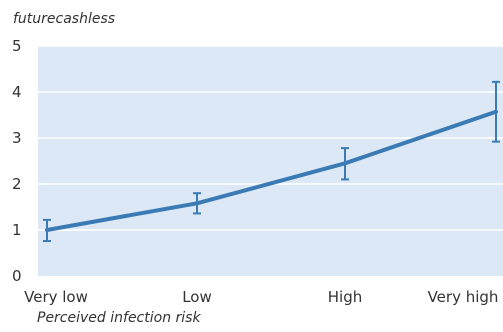 This screenshot has width=503, height=332. Describe the element at coordinates (17, 184) in the screenshot. I see `y-tick-label: 2` at that location.